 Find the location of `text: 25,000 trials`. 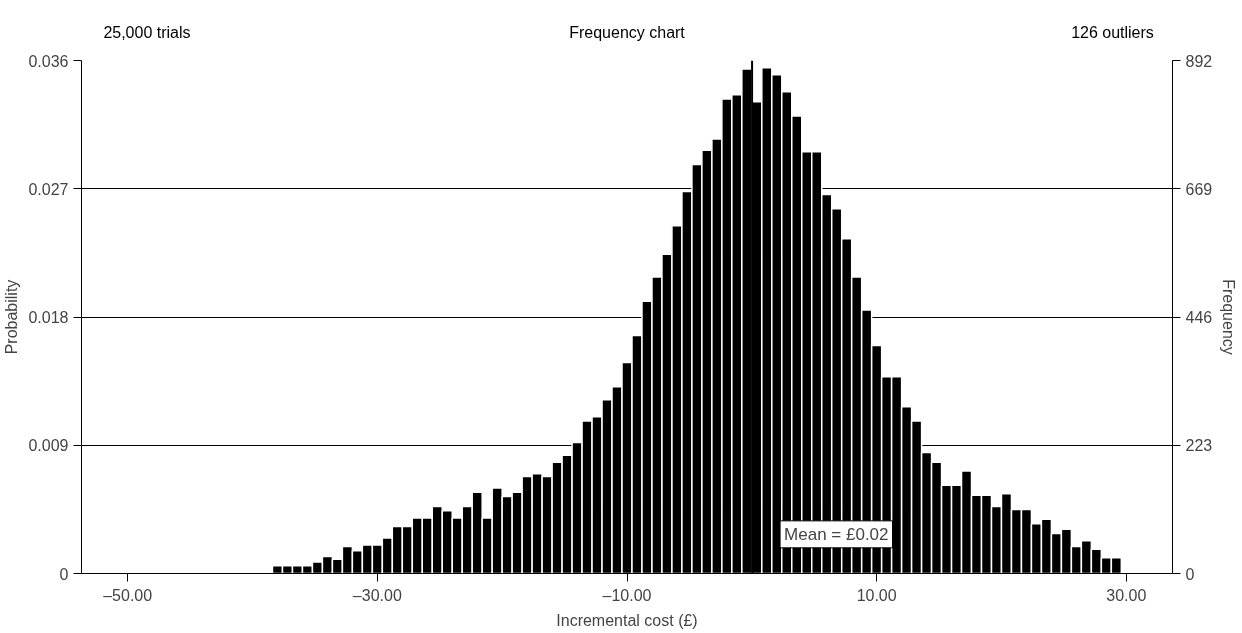

text: 25,000 trials is located at coordinates (147, 32).